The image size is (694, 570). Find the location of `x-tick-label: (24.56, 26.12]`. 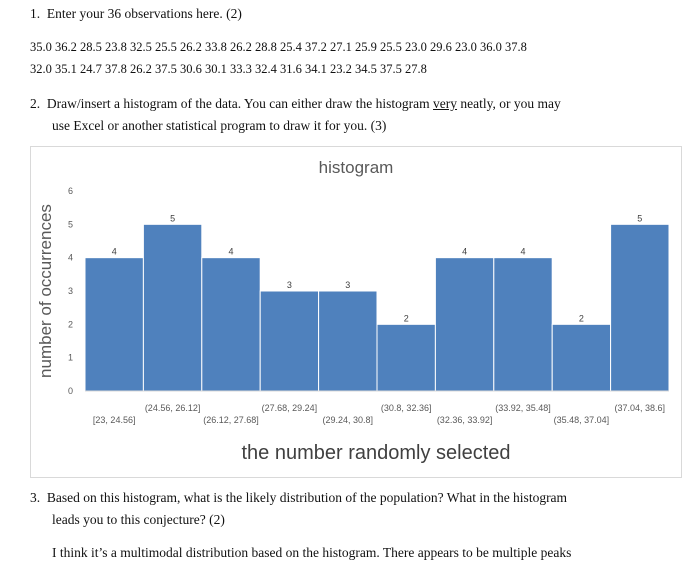

x-tick-label: (24.56, 26.12] is located at coordinates (173, 408).